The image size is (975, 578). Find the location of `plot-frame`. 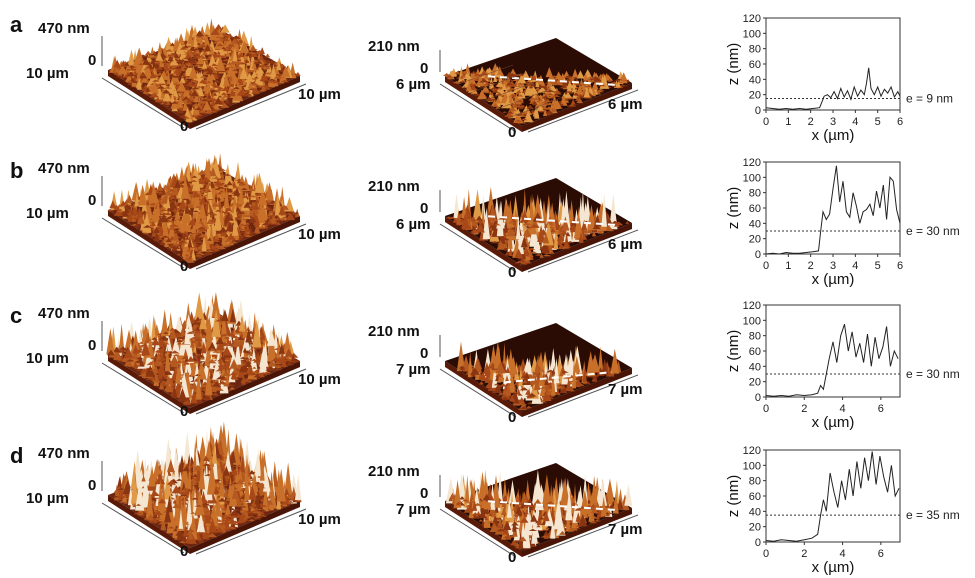

plot-frame is located at coordinates (833, 496).